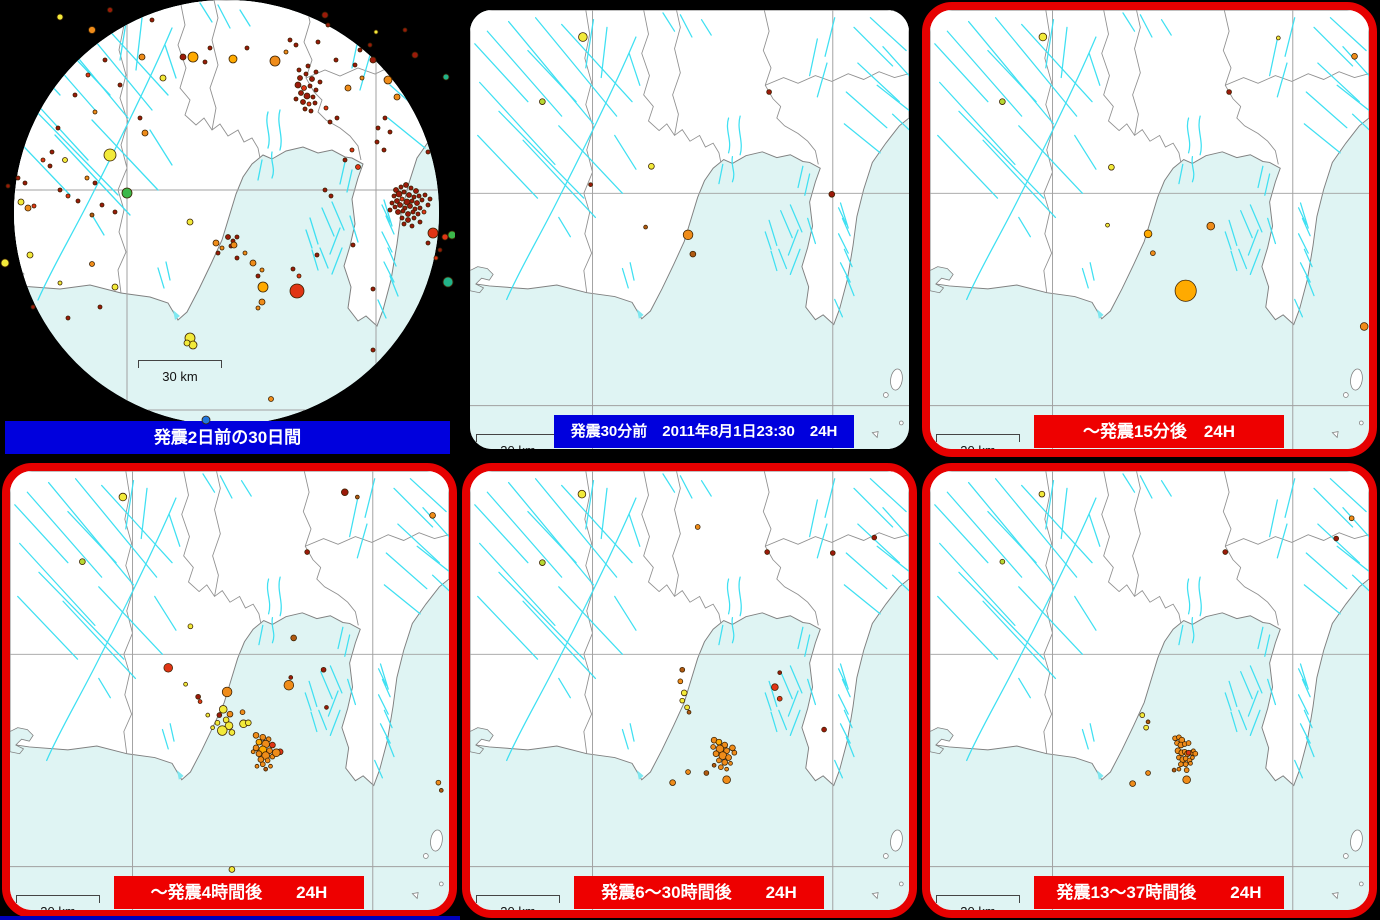  What do you see at coordinates (1159, 431) in the screenshot?
I see `panel-caption: 〜発震15分後 24H` at bounding box center [1159, 431].